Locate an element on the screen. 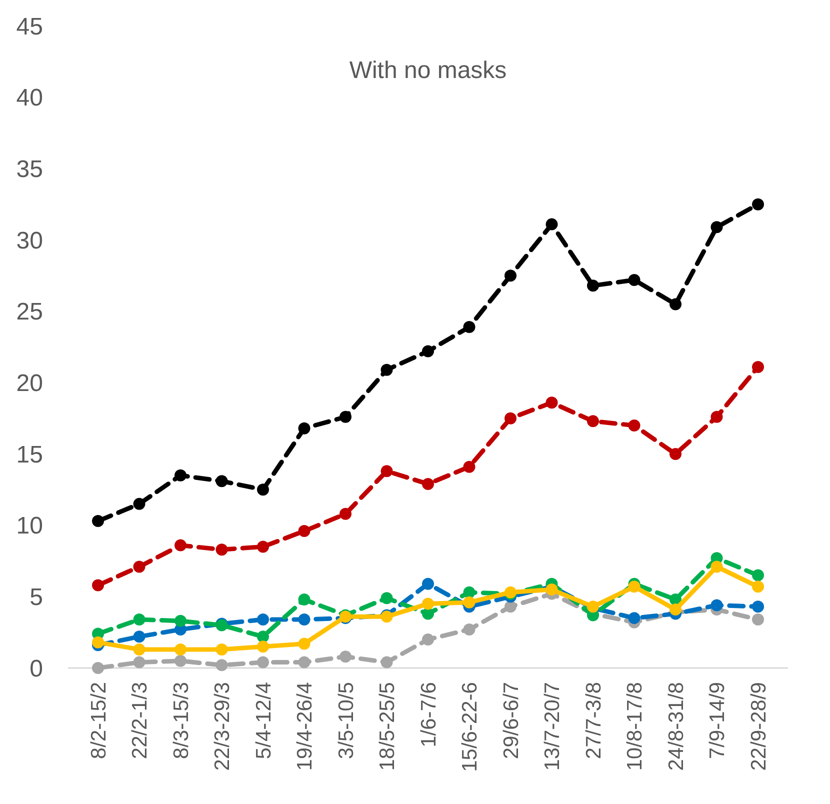  x-tick-label: 10/8-17/8 is located at coordinates (635, 726).